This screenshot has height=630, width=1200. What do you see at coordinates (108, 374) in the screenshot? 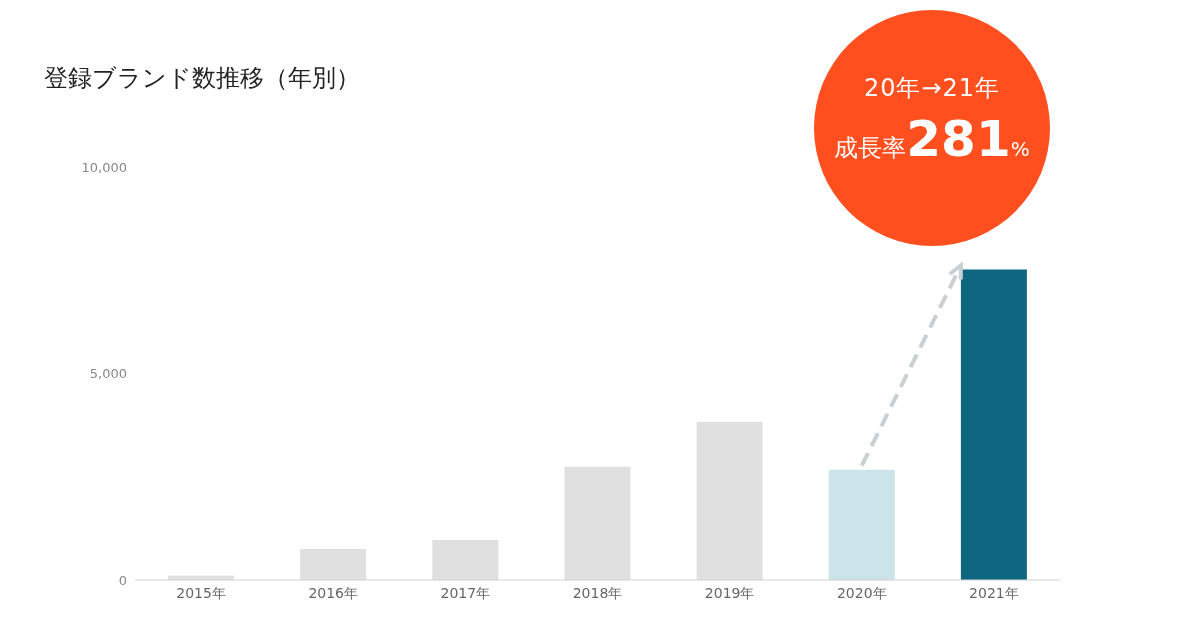
I see `y-tick-label: 5,000` at bounding box center [108, 374].